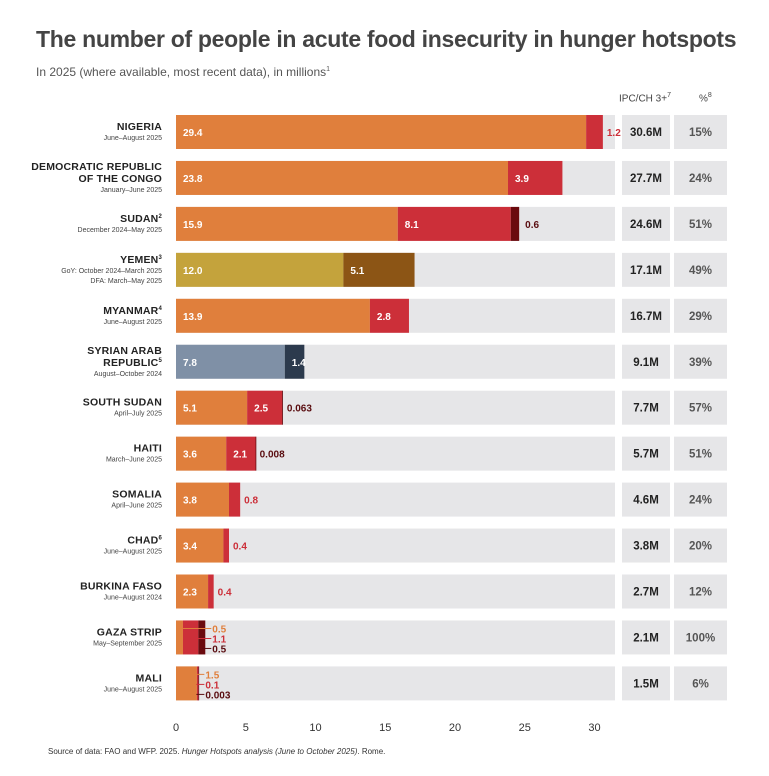 The width and height of the screenshot is (769, 776). What do you see at coordinates (703, 99) in the screenshot?
I see `pct-header-text: %` at bounding box center [703, 99].